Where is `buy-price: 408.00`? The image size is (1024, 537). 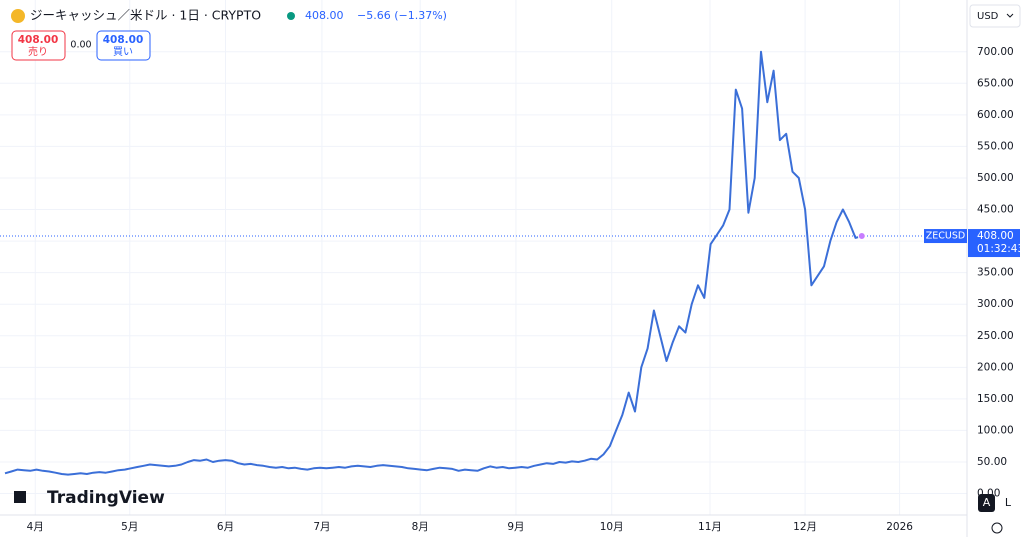 buy-price: 408.00 is located at coordinates (123, 40).